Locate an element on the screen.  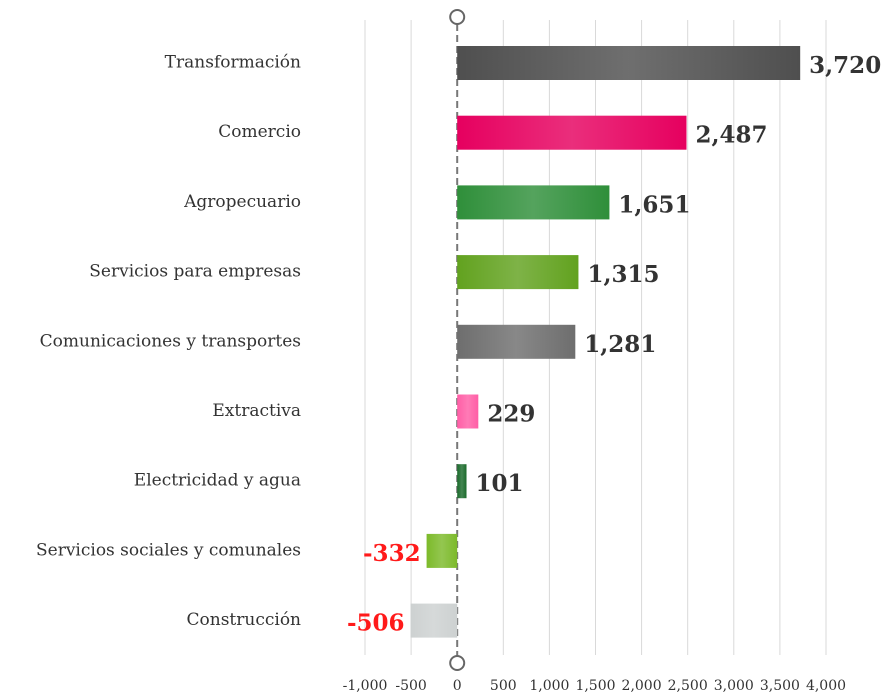
x-tick-label: 2,500 is located at coordinates (688, 686).